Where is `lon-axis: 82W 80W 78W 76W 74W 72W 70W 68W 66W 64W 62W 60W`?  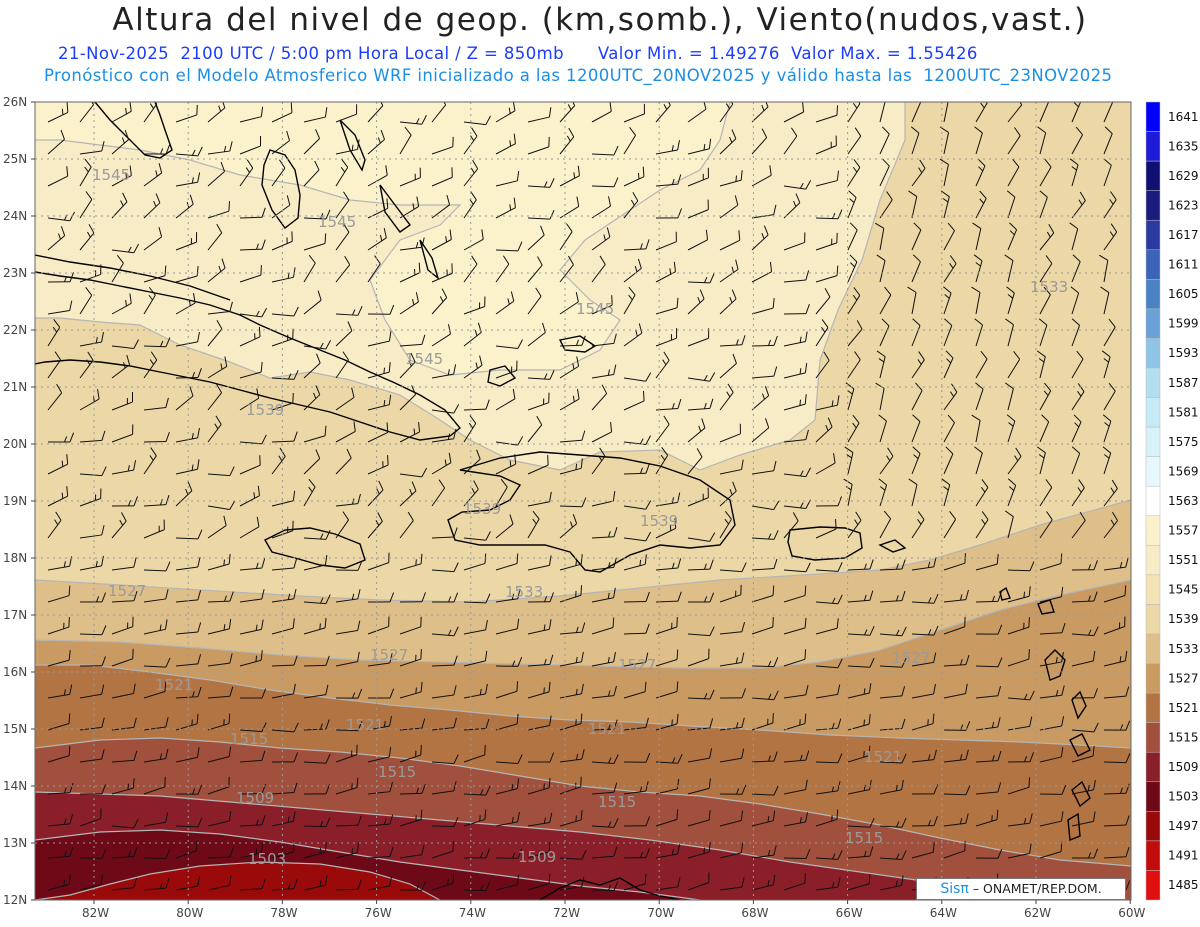
lon-axis: 82W 80W 78W 76W 74W 72W 70W 68W 66W 64W 62W 60W is located at coordinates (613, 910).